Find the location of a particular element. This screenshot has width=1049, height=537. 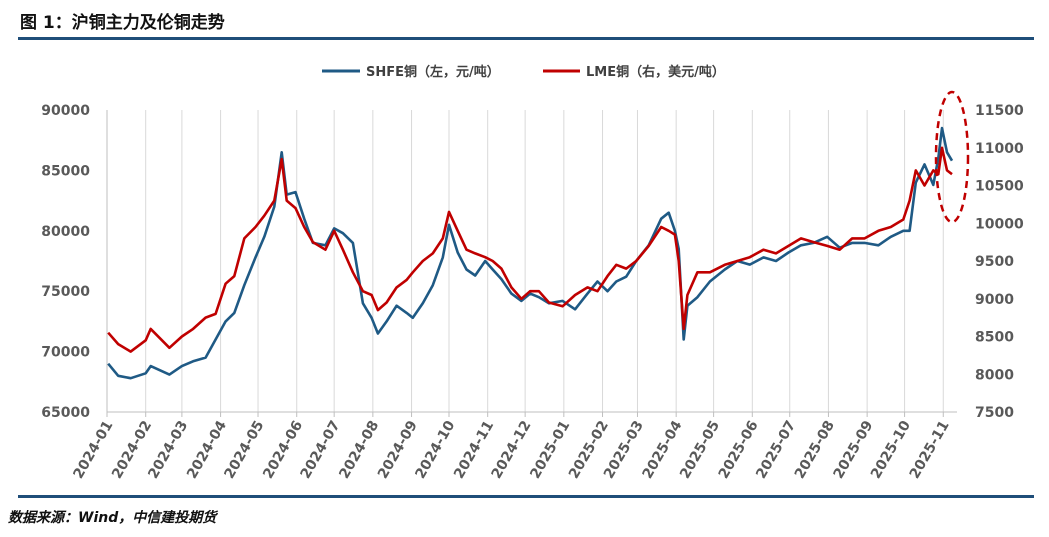

right-y-tick-label: 10000 is located at coordinates (999, 224).